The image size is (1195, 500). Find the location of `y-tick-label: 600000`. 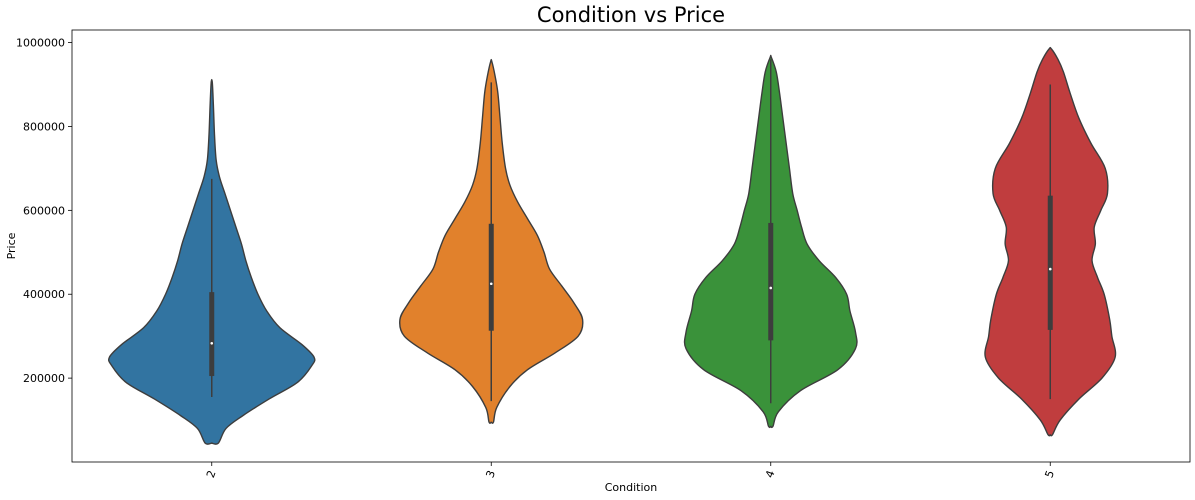

y-tick-label: 600000 is located at coordinates (44, 210).